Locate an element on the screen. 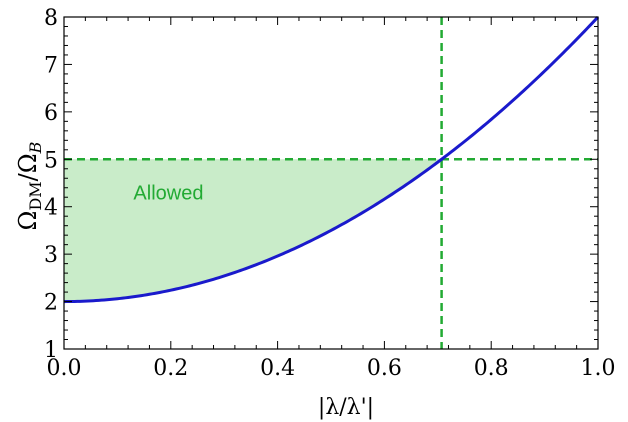 This screenshot has height=422, width=628. x-tick-label: 0.6 is located at coordinates (384, 368).